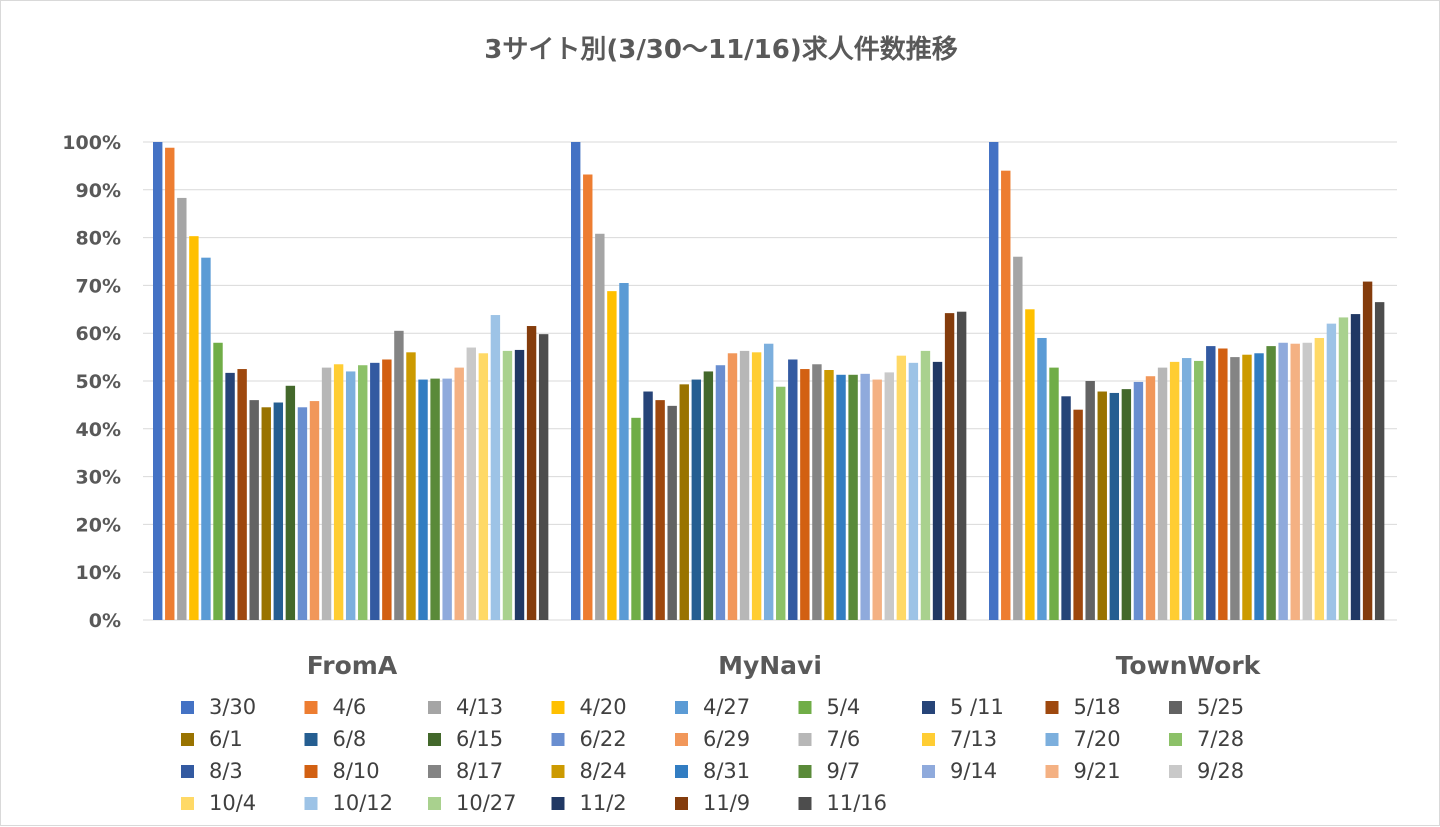 The height and width of the screenshot is (827, 1440). Describe the element at coordinates (1097, 739) in the screenshot. I see `legend-label: 7/20` at that location.